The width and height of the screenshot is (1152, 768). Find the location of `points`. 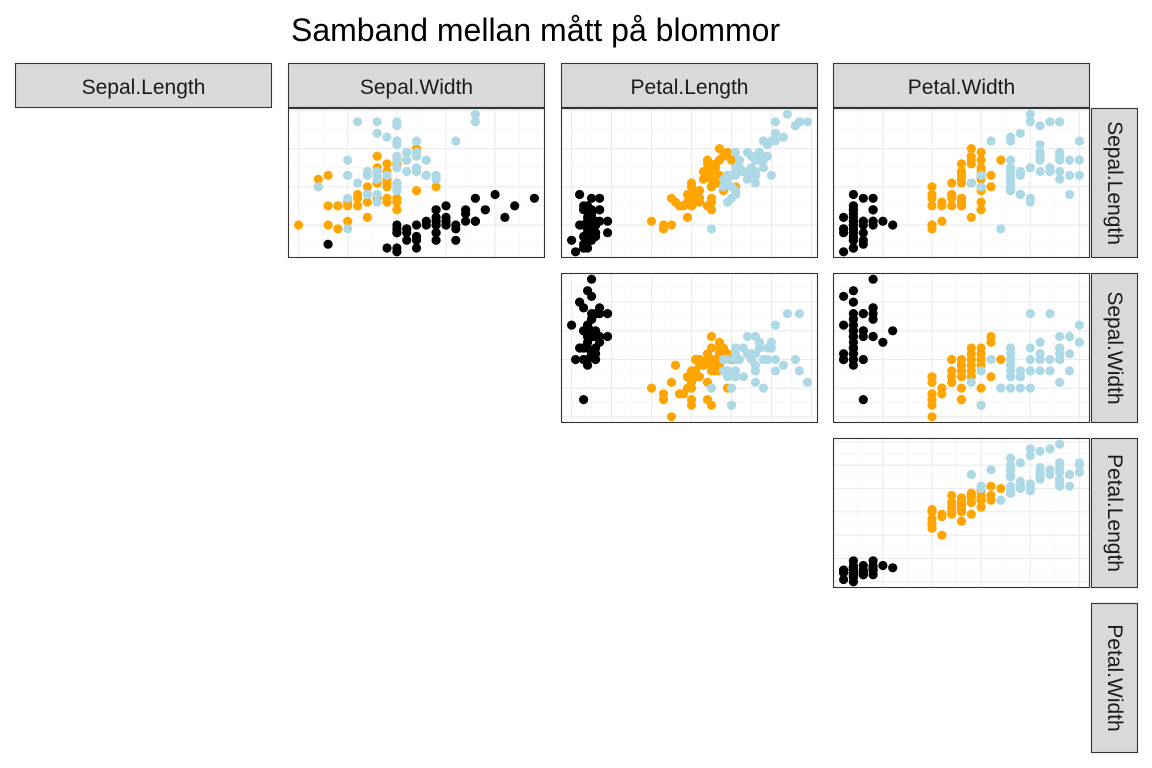

points is located at coordinates (417, 183).